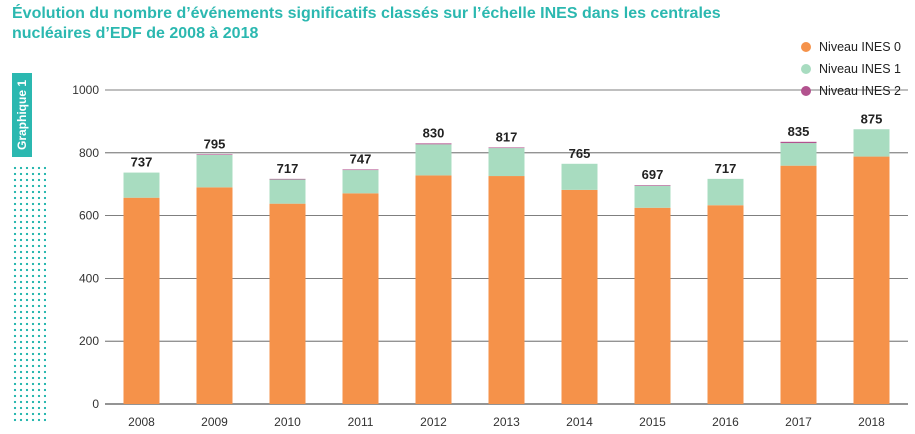  I want to click on x-tick-label: 2014, so click(579, 422).